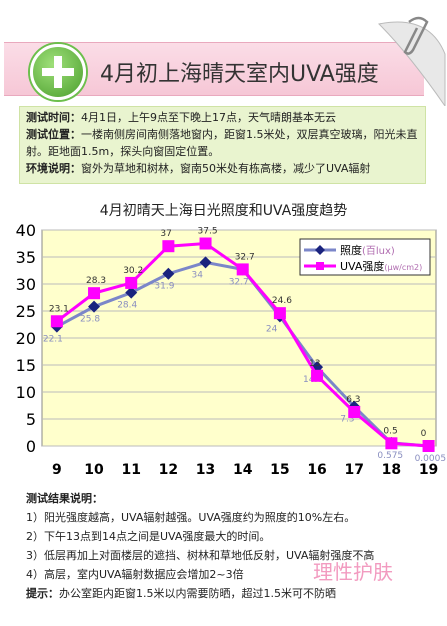 This screenshot has width=447, height=626. Describe the element at coordinates (198, 275) in the screenshot. I see `data-label: 34` at that location.